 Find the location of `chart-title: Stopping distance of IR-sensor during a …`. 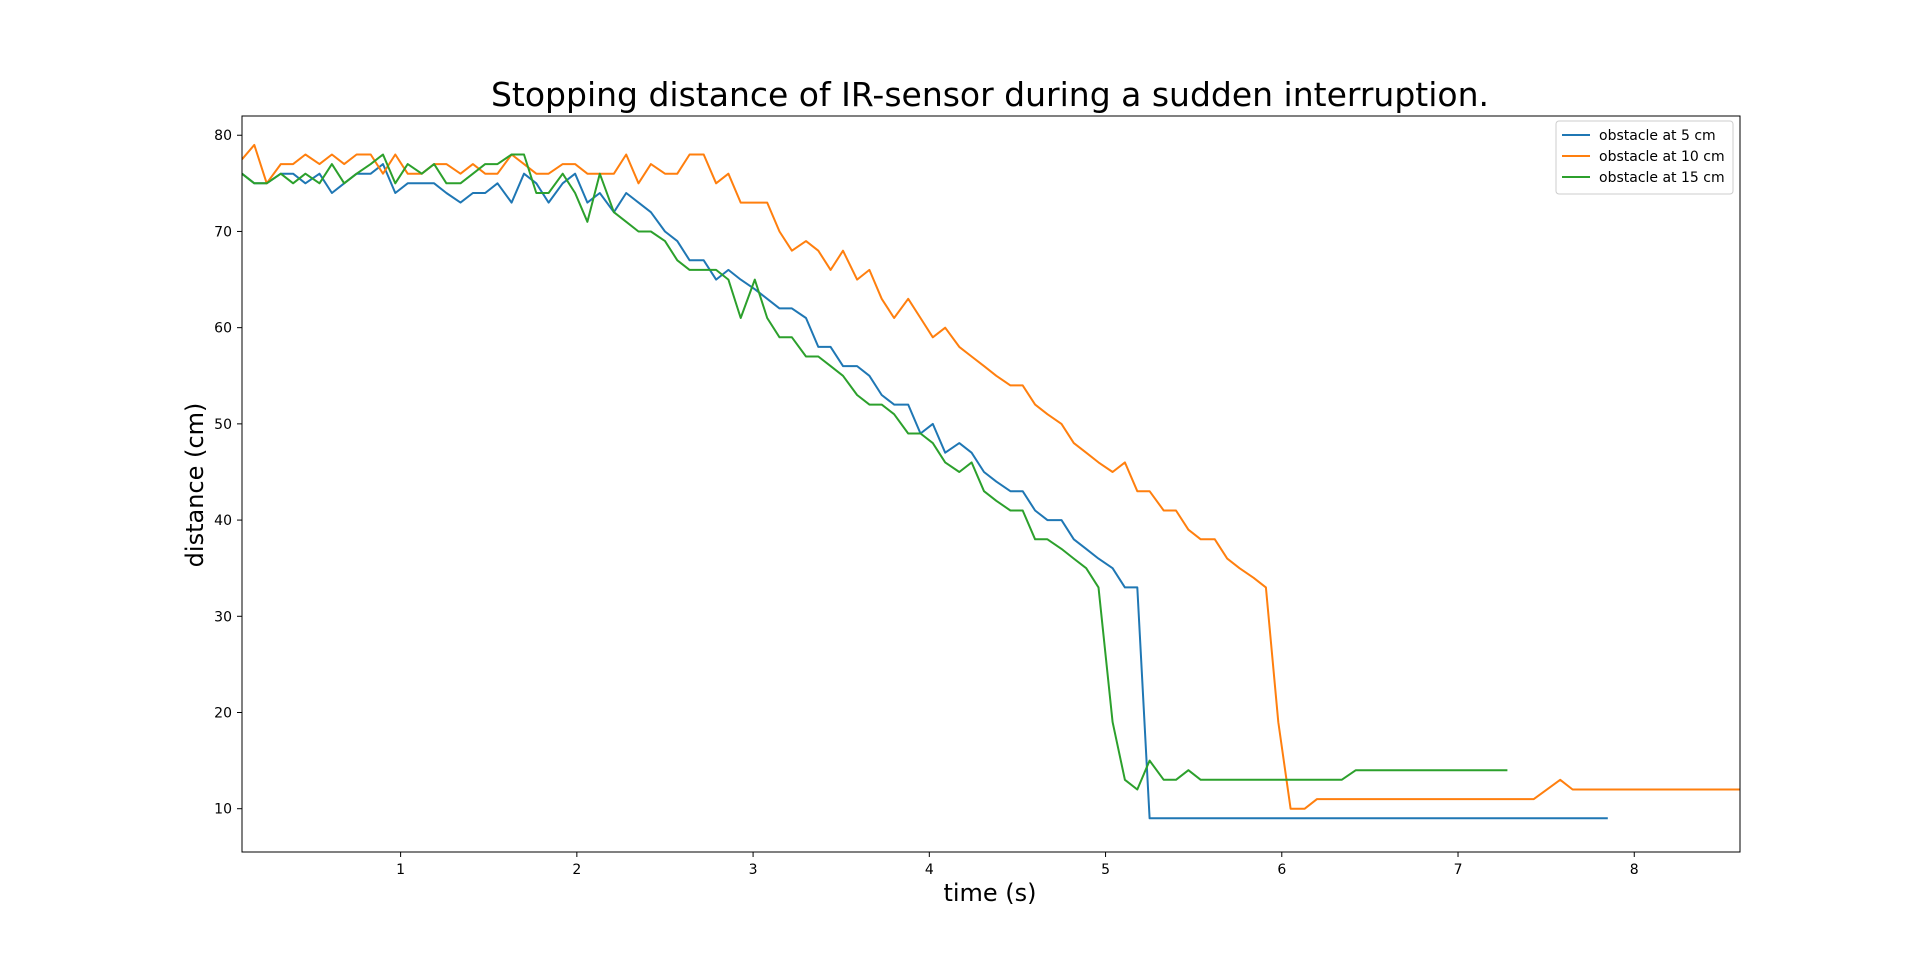

chart-title: Stopping distance of IR-sensor during a … is located at coordinates (990, 94).